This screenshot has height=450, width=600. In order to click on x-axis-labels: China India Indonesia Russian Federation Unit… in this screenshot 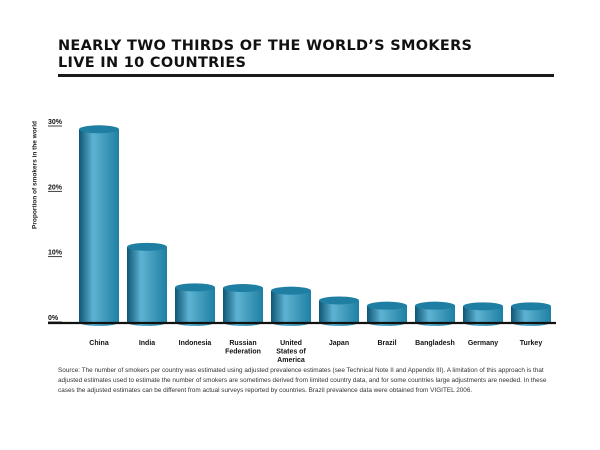, I will do `click(315, 352)`.